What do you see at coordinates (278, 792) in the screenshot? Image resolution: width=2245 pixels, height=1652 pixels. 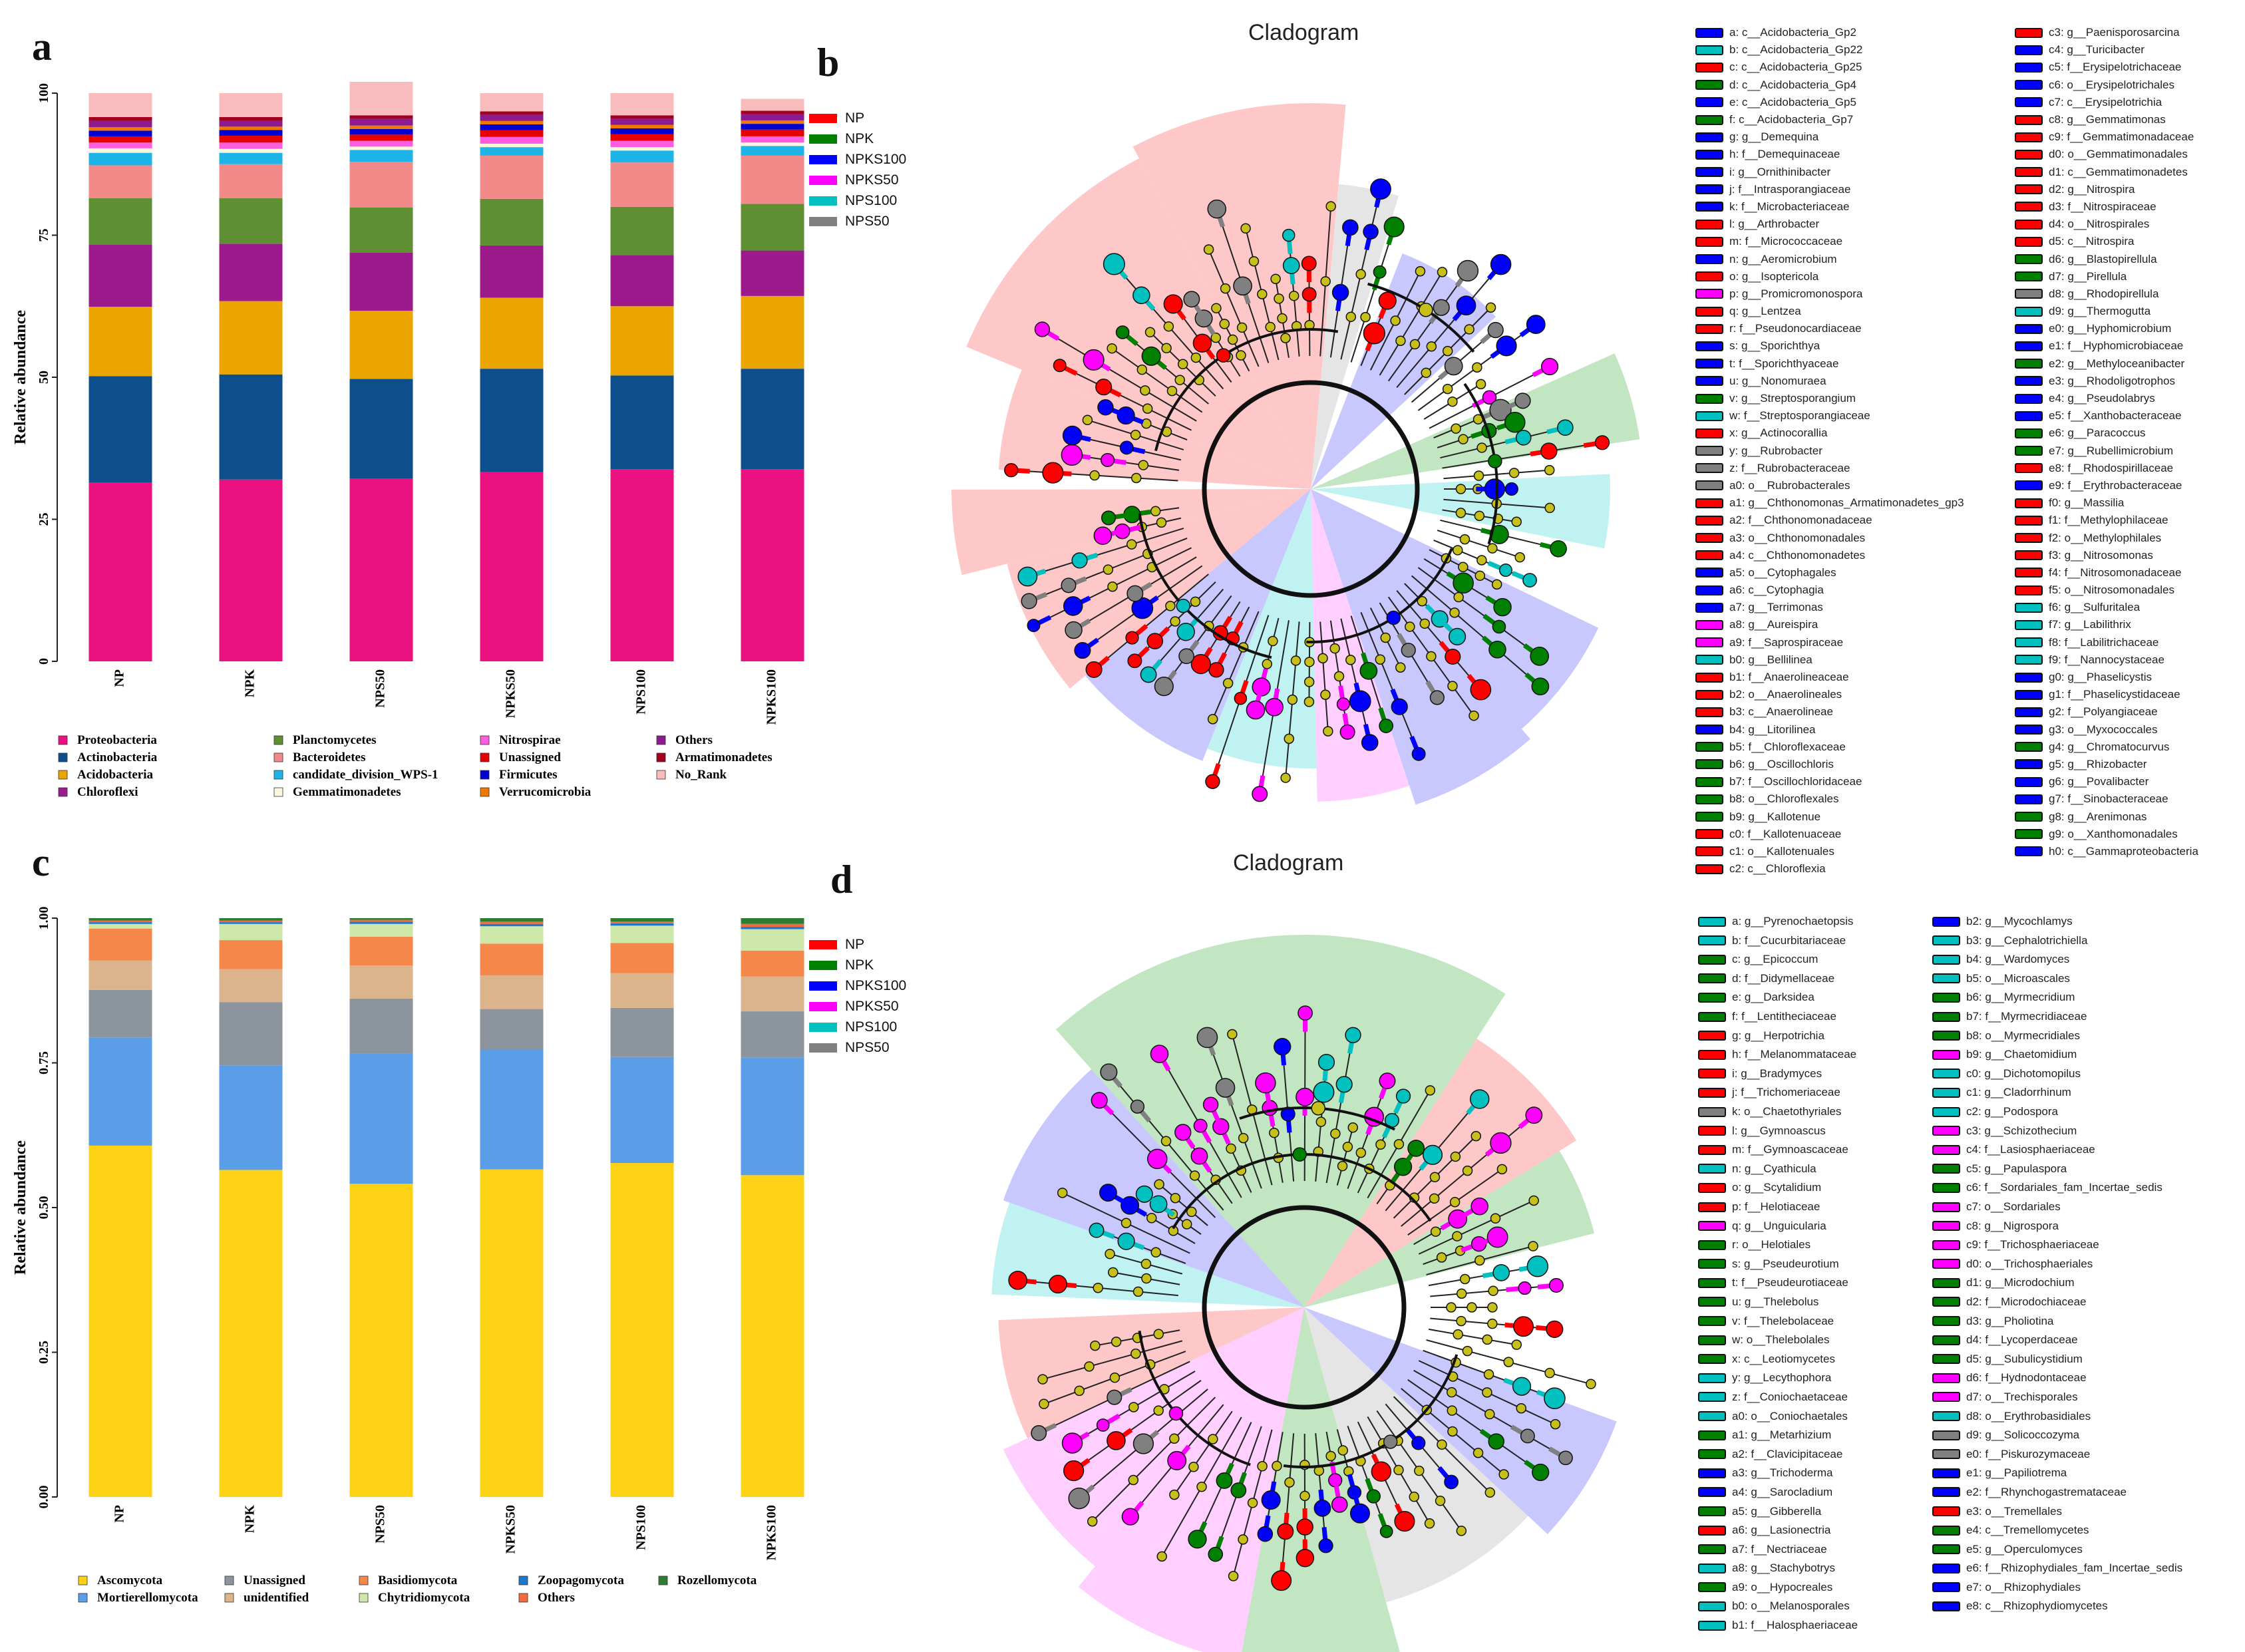 I see `legend-swatch` at bounding box center [278, 792].